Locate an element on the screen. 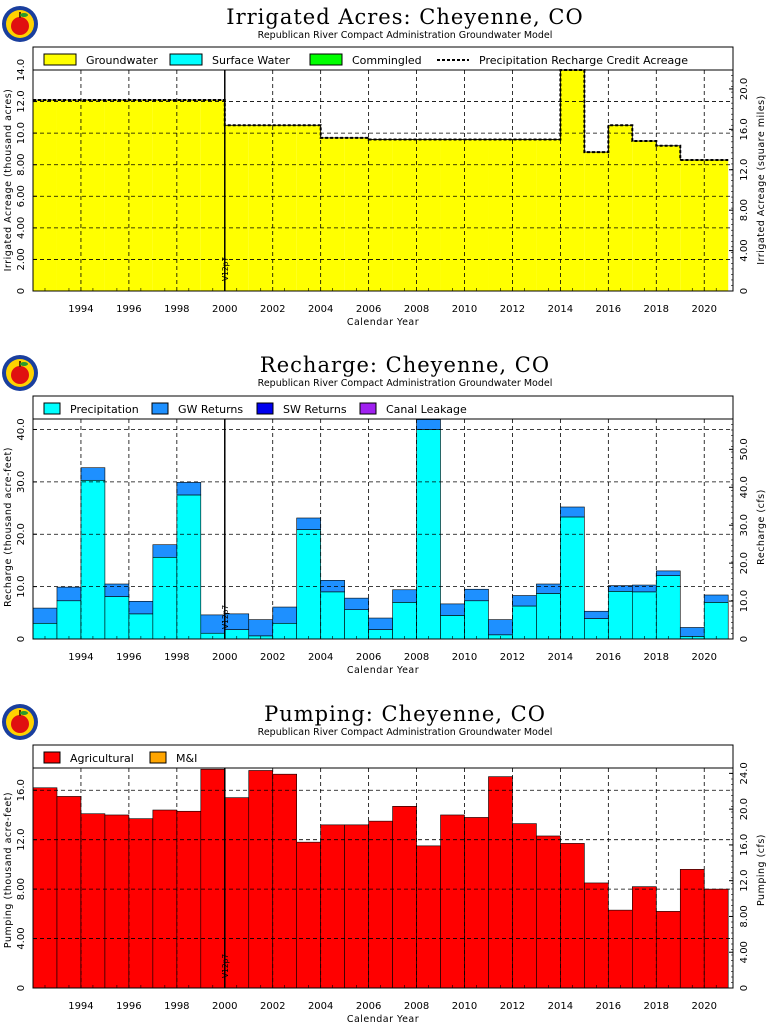 The height and width of the screenshot is (1024, 768). y-tick-label: 6.00 is located at coordinates (21, 196).